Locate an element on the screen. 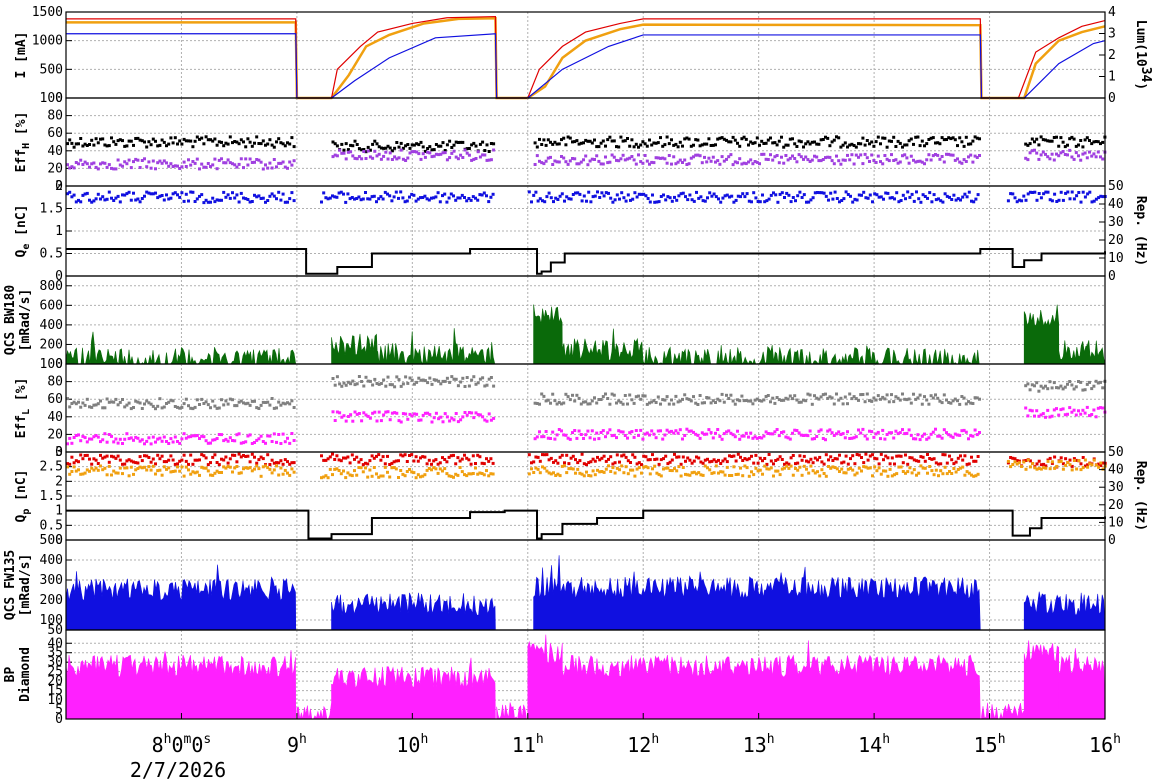 This screenshot has width=1172, height=782. y-tick-label: 0 is located at coordinates (59, 276).